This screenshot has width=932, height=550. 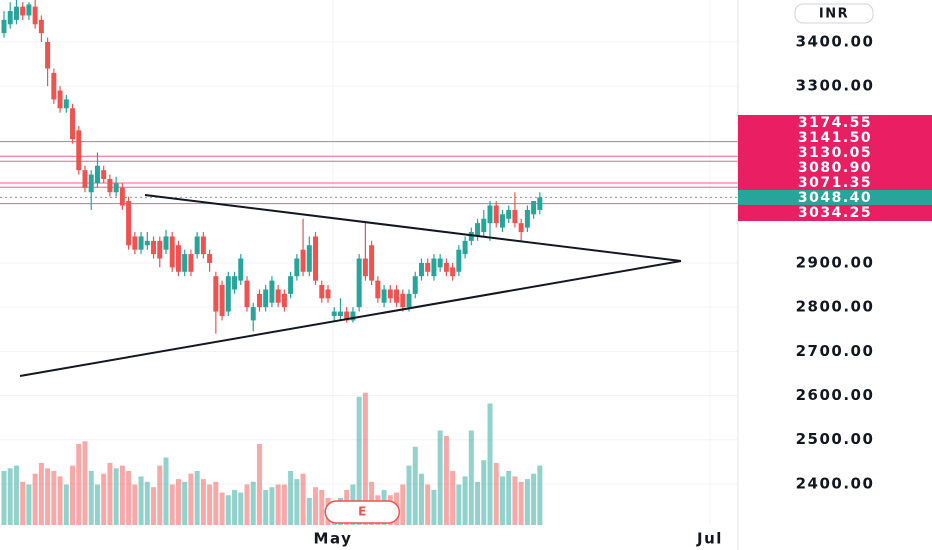 I want to click on y-tick-label: 2800.00, so click(x=835, y=307).